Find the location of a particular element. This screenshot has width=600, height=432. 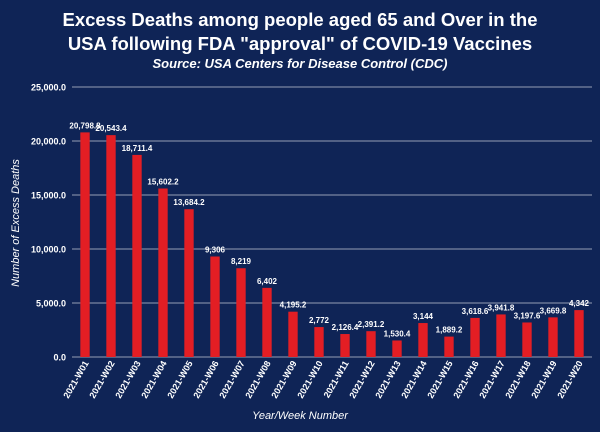

data-label: 2,772 is located at coordinates (319, 320).